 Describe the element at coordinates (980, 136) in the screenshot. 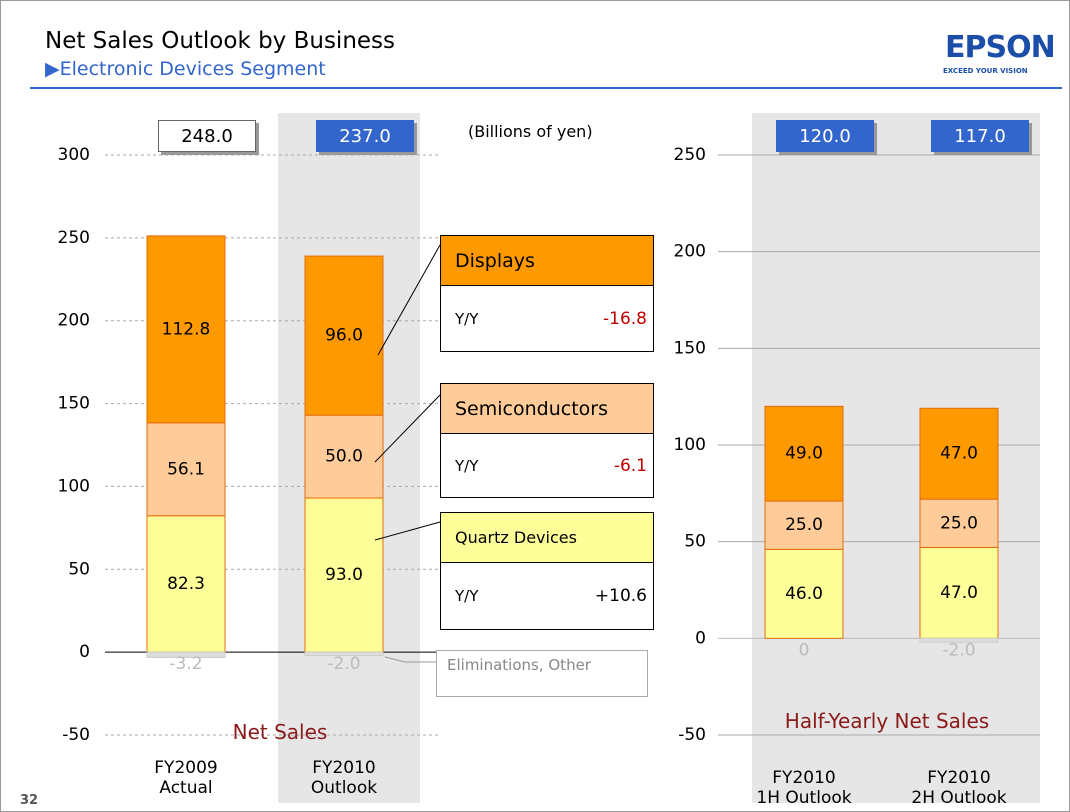

I see `total-label: 117.0` at that location.